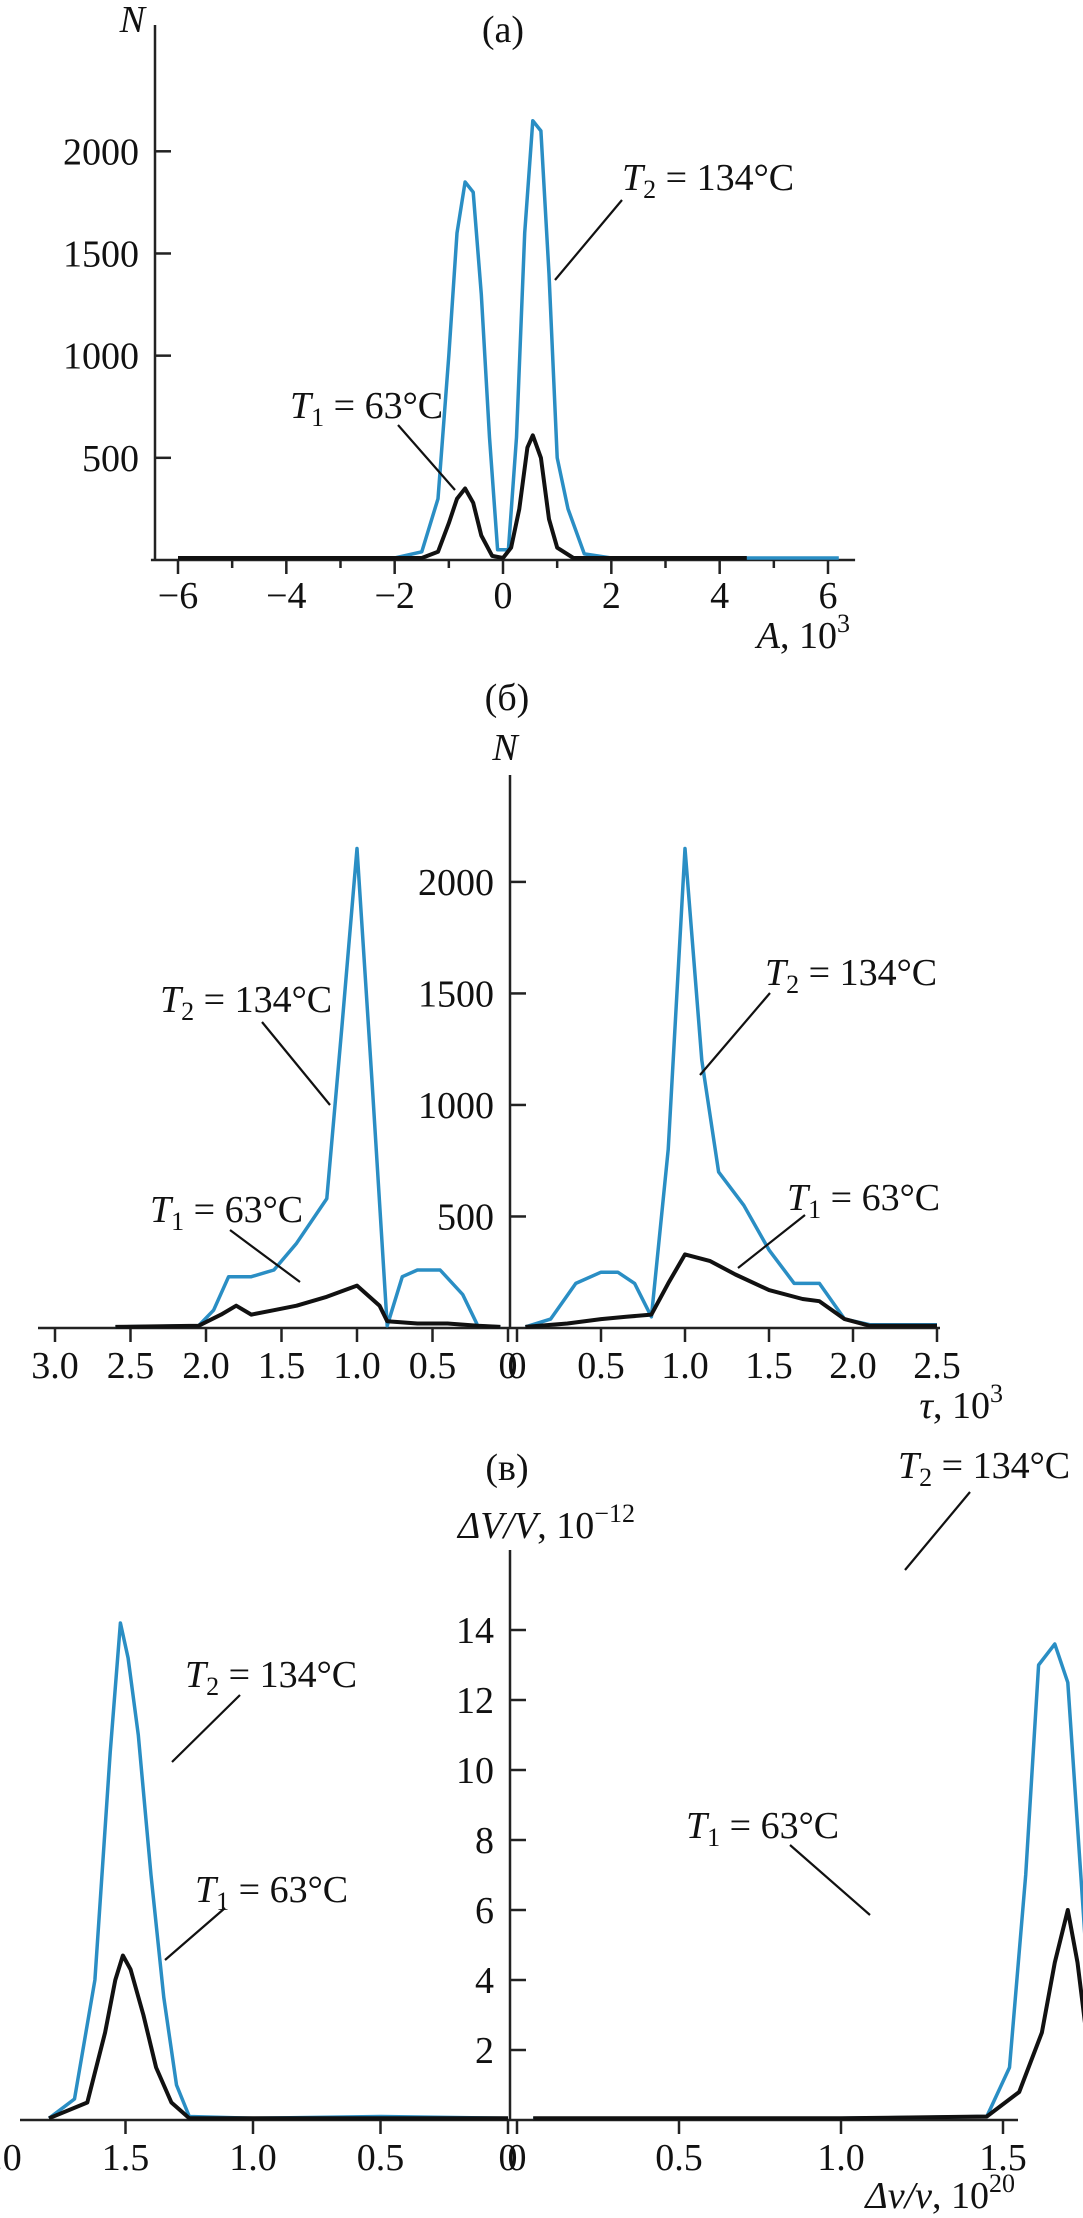  Describe the element at coordinates (841, 2158) in the screenshot. I see `x-tick-label-c-right-2: 1.0` at that location.